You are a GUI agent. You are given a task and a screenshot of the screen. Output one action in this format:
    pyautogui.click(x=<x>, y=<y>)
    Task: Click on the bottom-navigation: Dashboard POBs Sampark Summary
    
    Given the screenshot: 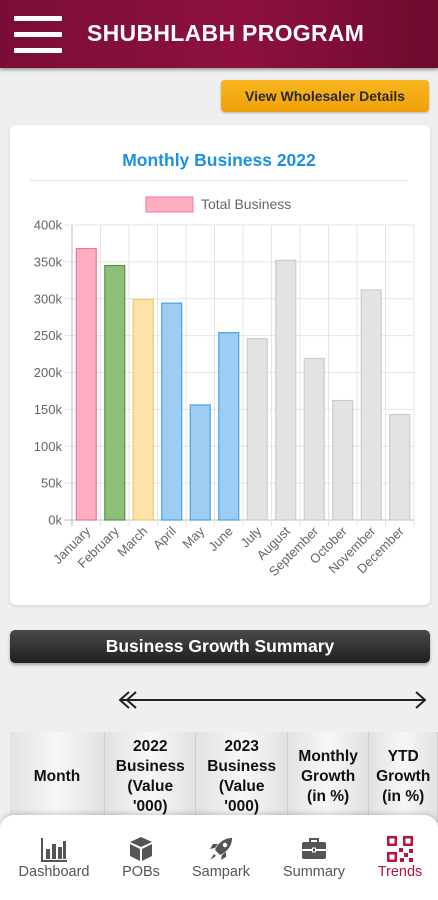 What is the action you would take?
    pyautogui.click(x=219, y=857)
    